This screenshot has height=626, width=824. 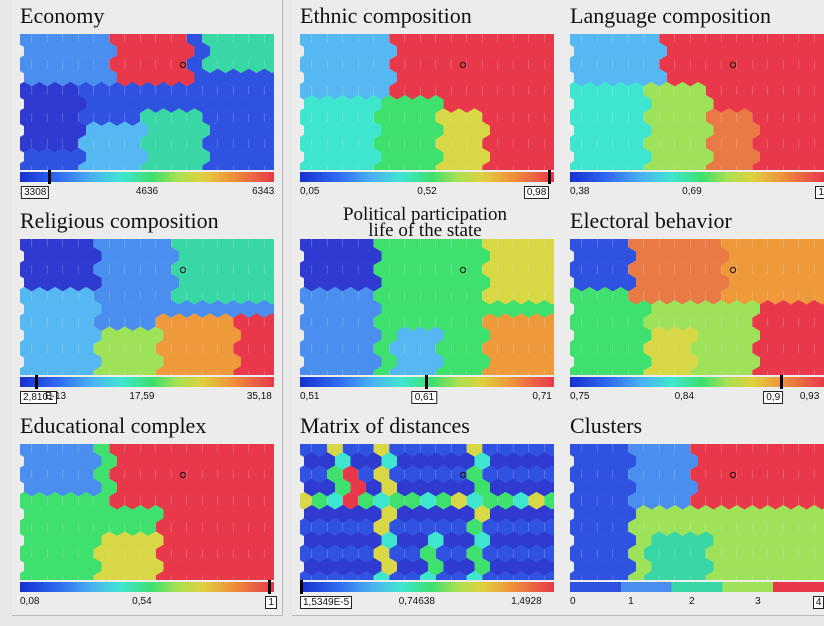 What do you see at coordinates (55, 396) in the screenshot?
I see `scale-tick-label: E-13` at bounding box center [55, 396].